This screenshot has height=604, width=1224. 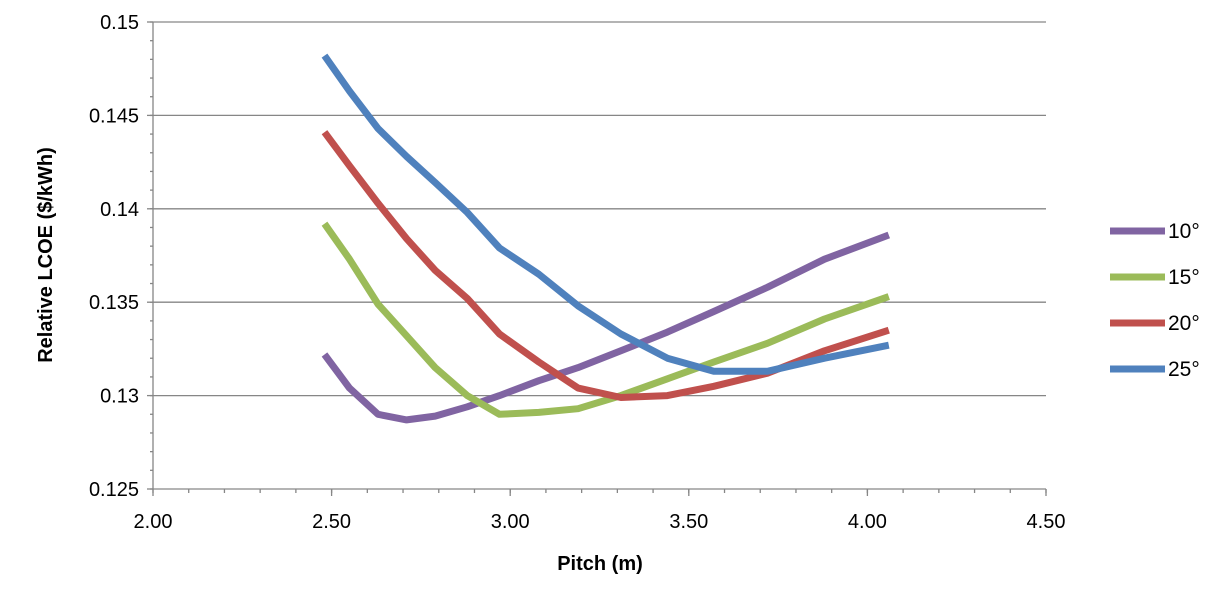 I want to click on y-tick-label: 0.13, so click(x=119, y=397).